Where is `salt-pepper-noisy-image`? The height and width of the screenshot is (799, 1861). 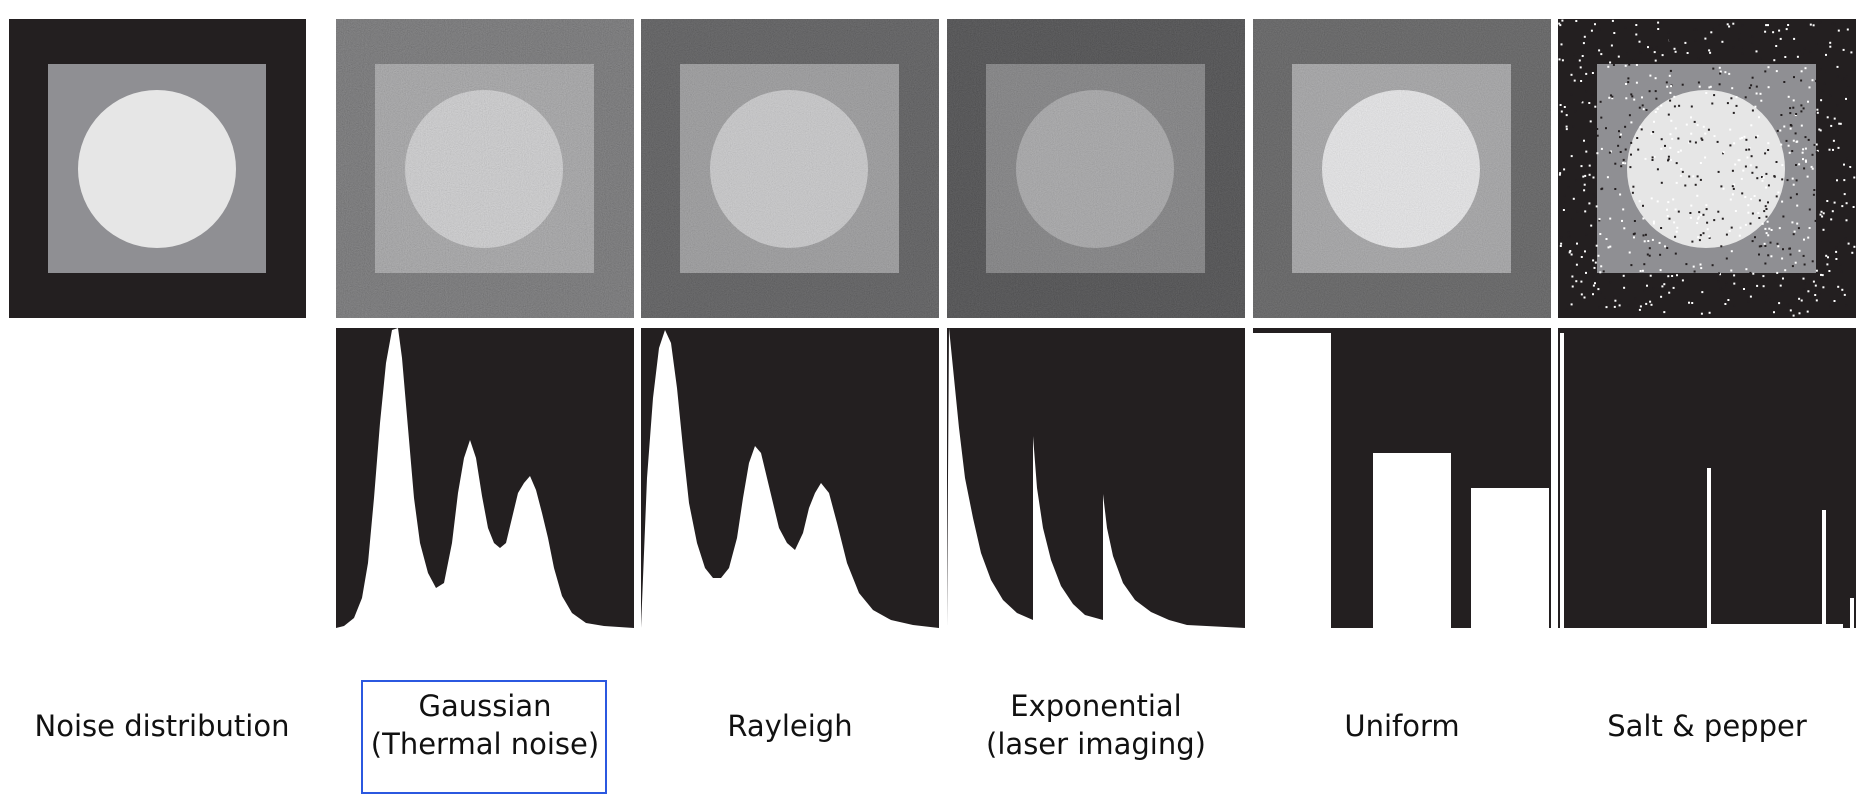
salt-pepper-noisy-image is located at coordinates (1707, 168).